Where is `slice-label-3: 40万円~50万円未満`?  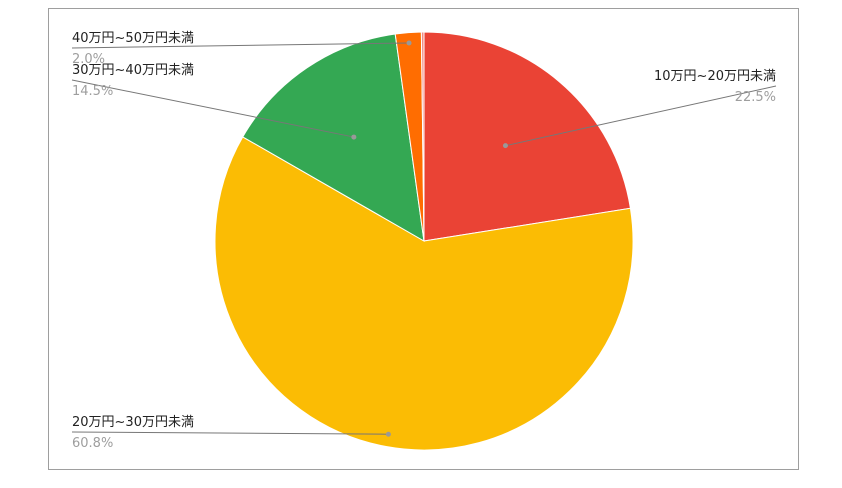 slice-label-3: 40万円~50万円未満 is located at coordinates (133, 38).